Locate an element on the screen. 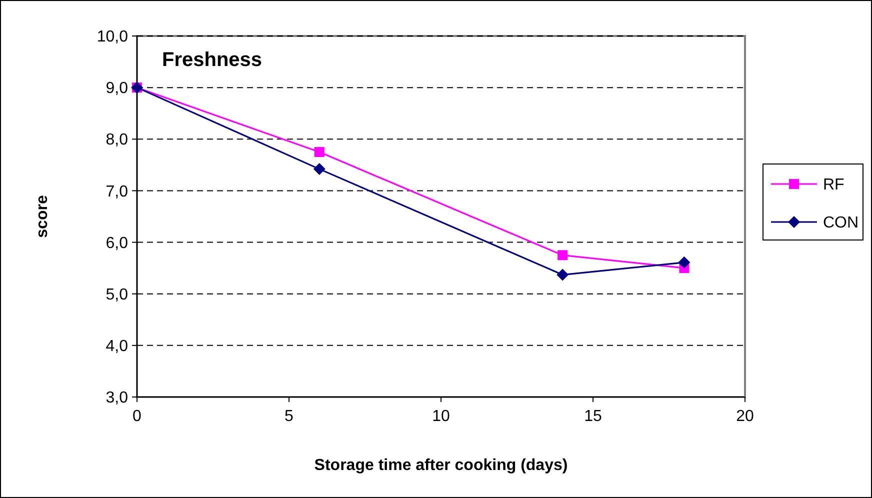  text: Freshness is located at coordinates (212, 60).